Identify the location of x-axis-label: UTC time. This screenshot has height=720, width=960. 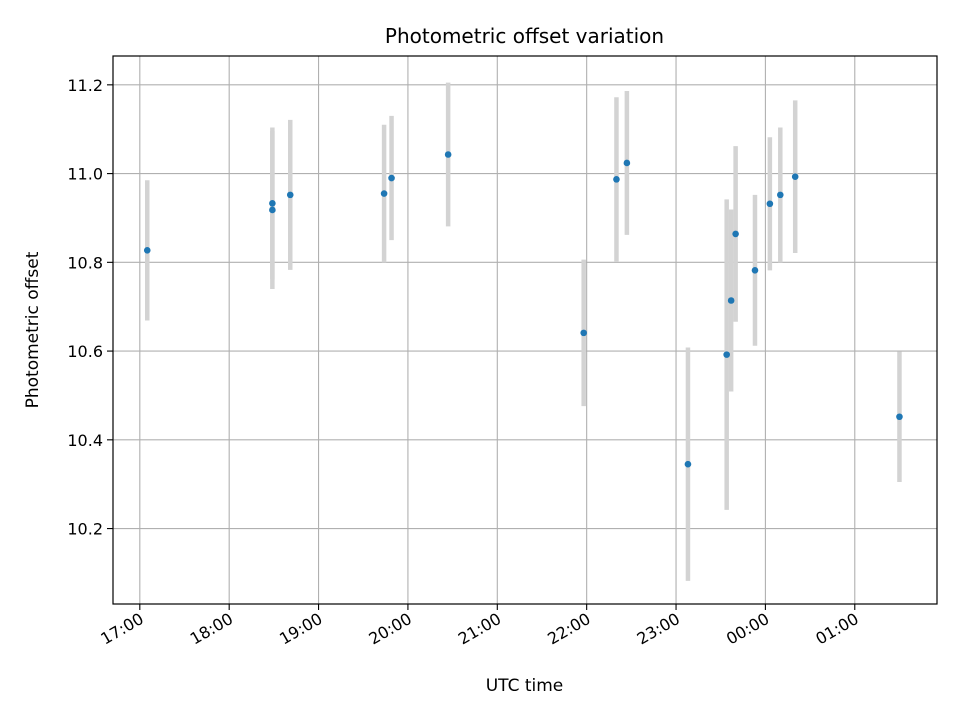
(525, 686).